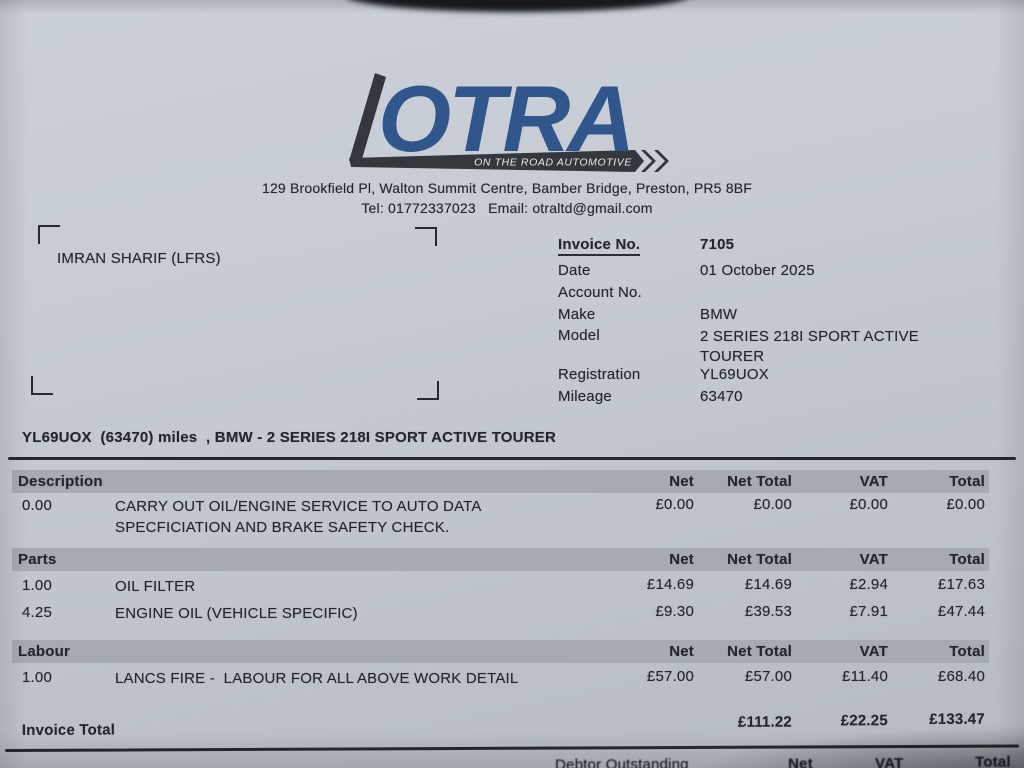  What do you see at coordinates (511, 748) in the screenshot?
I see `divider-line` at bounding box center [511, 748].